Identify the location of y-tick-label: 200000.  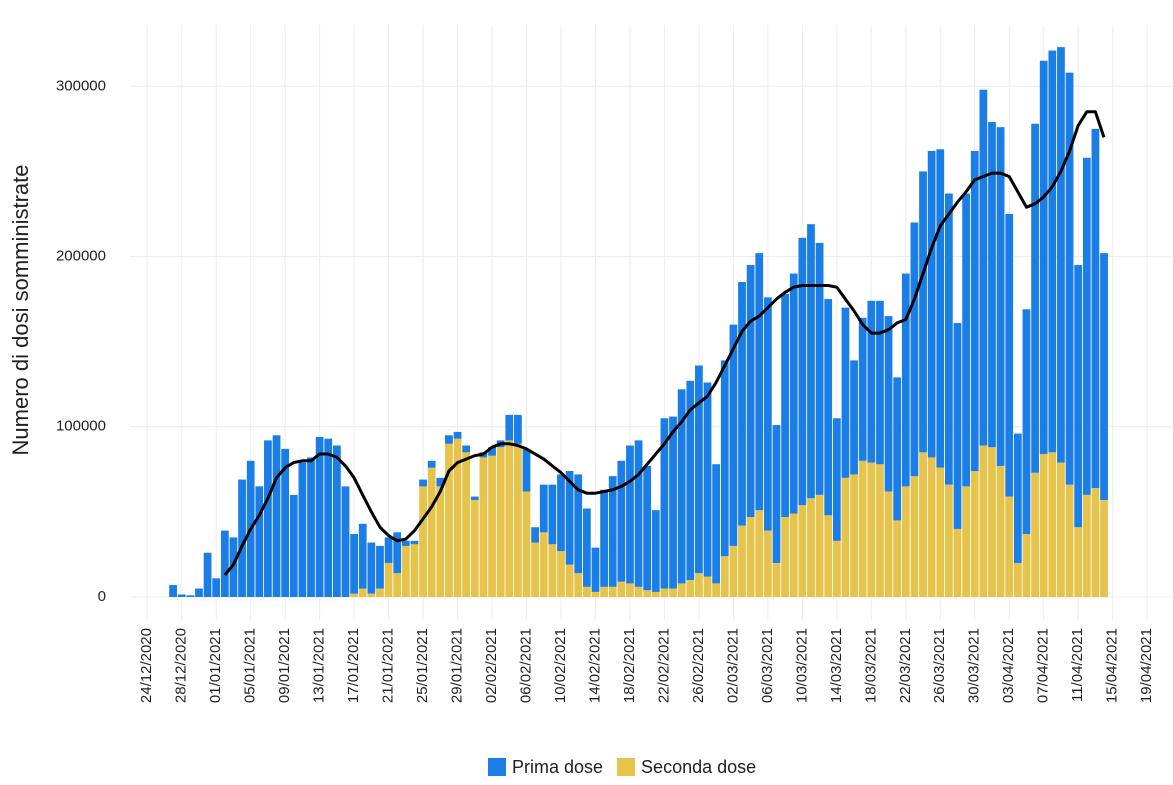
(81, 255).